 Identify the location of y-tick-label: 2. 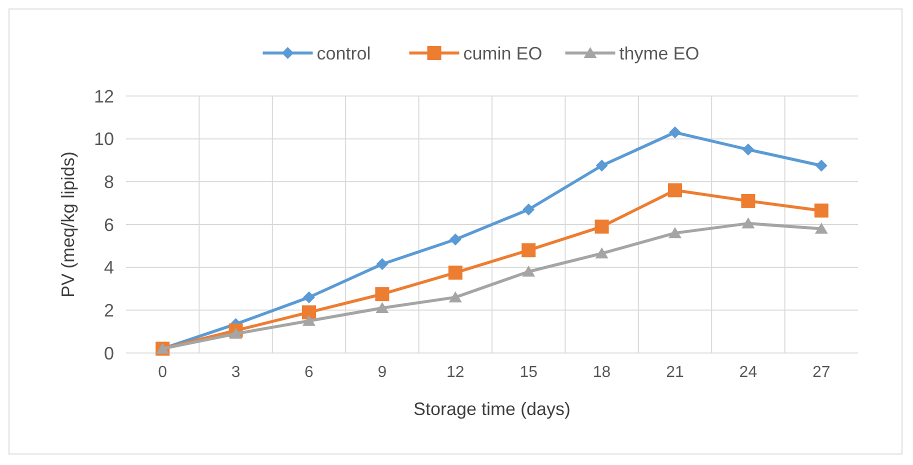
(109, 310).